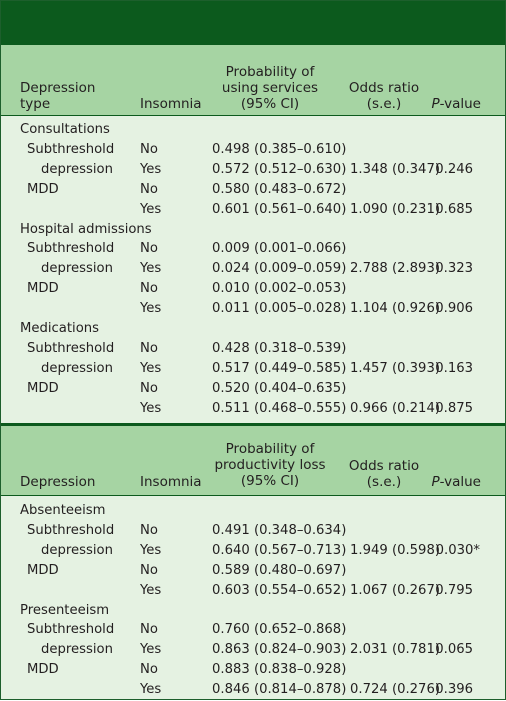 The width and height of the screenshot is (506, 701). I want to click on header-text: type, so click(35, 104).